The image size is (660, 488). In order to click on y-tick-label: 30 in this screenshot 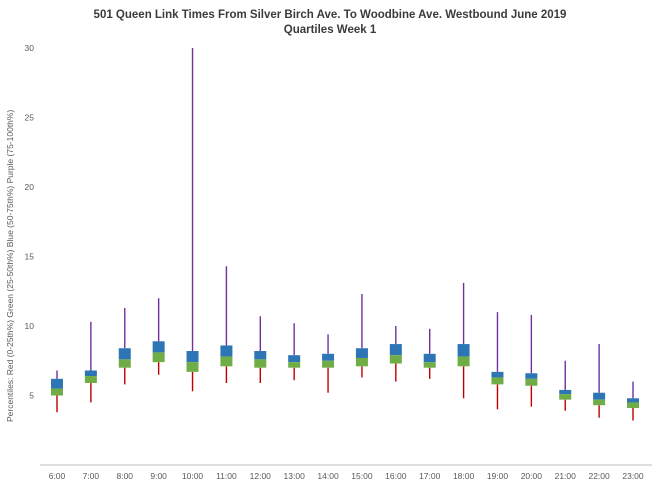, I will do `click(30, 48)`.